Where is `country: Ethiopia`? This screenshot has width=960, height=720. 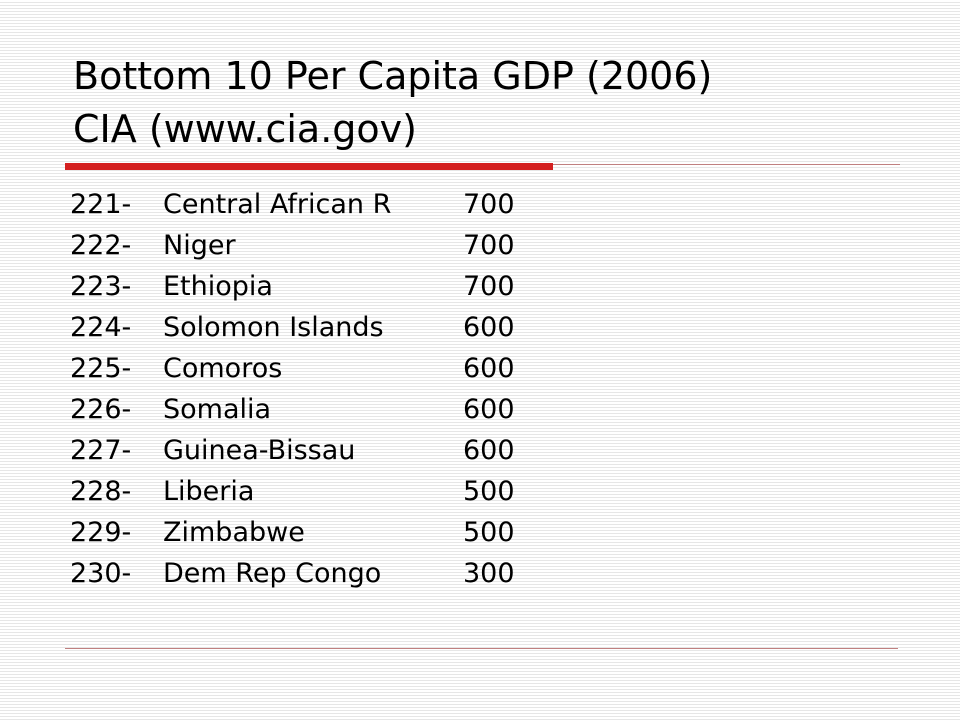
country: Ethiopia is located at coordinates (218, 286).